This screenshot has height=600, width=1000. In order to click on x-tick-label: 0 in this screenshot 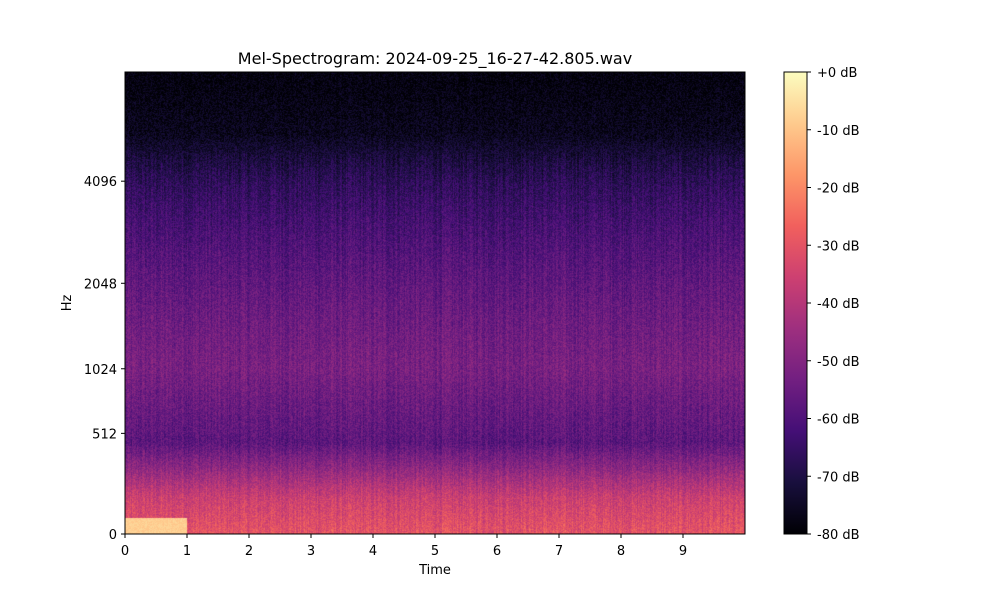, I will do `click(125, 551)`.